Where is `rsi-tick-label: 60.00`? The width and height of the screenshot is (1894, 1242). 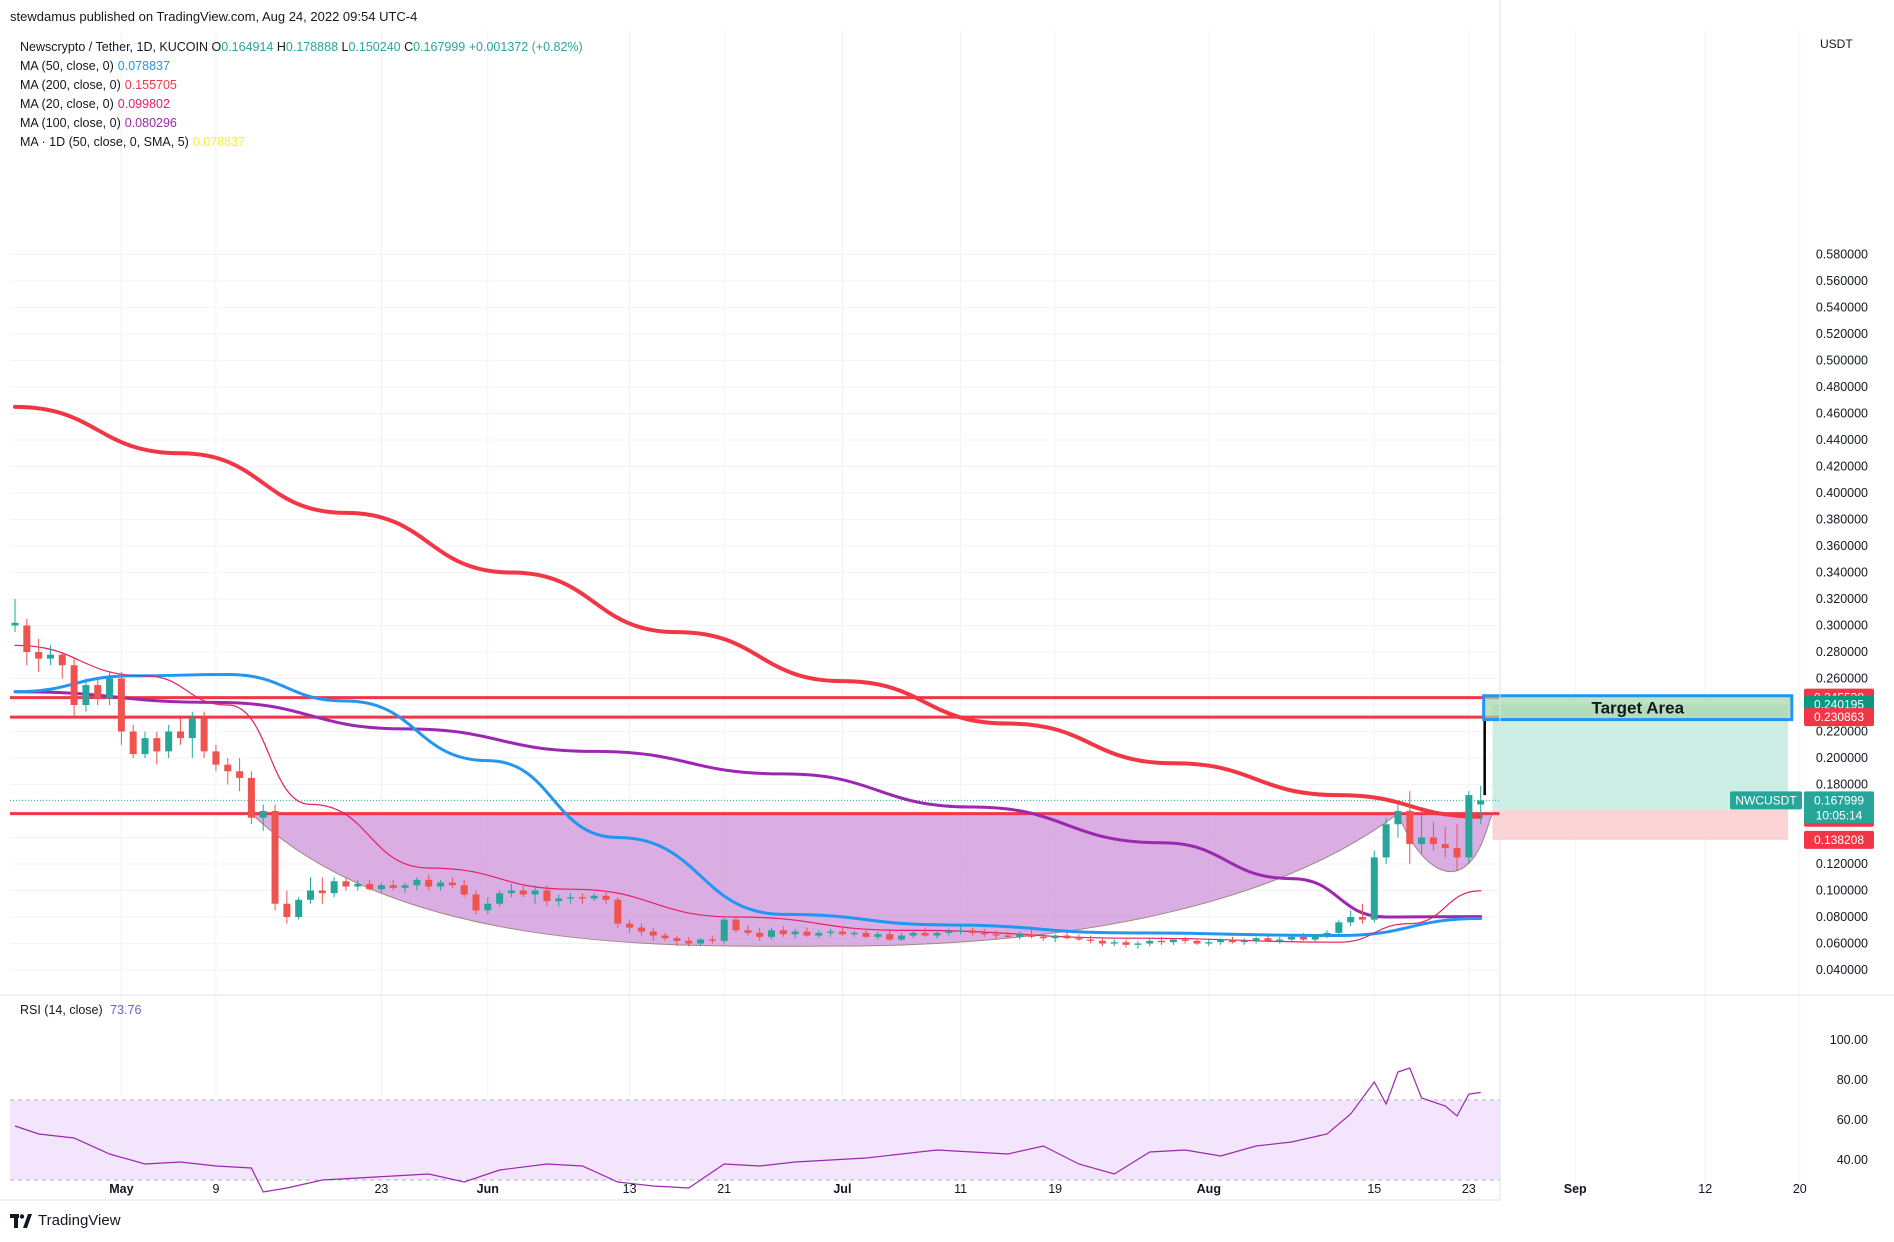
rsi-tick-label: 60.00 is located at coordinates (1852, 1120).